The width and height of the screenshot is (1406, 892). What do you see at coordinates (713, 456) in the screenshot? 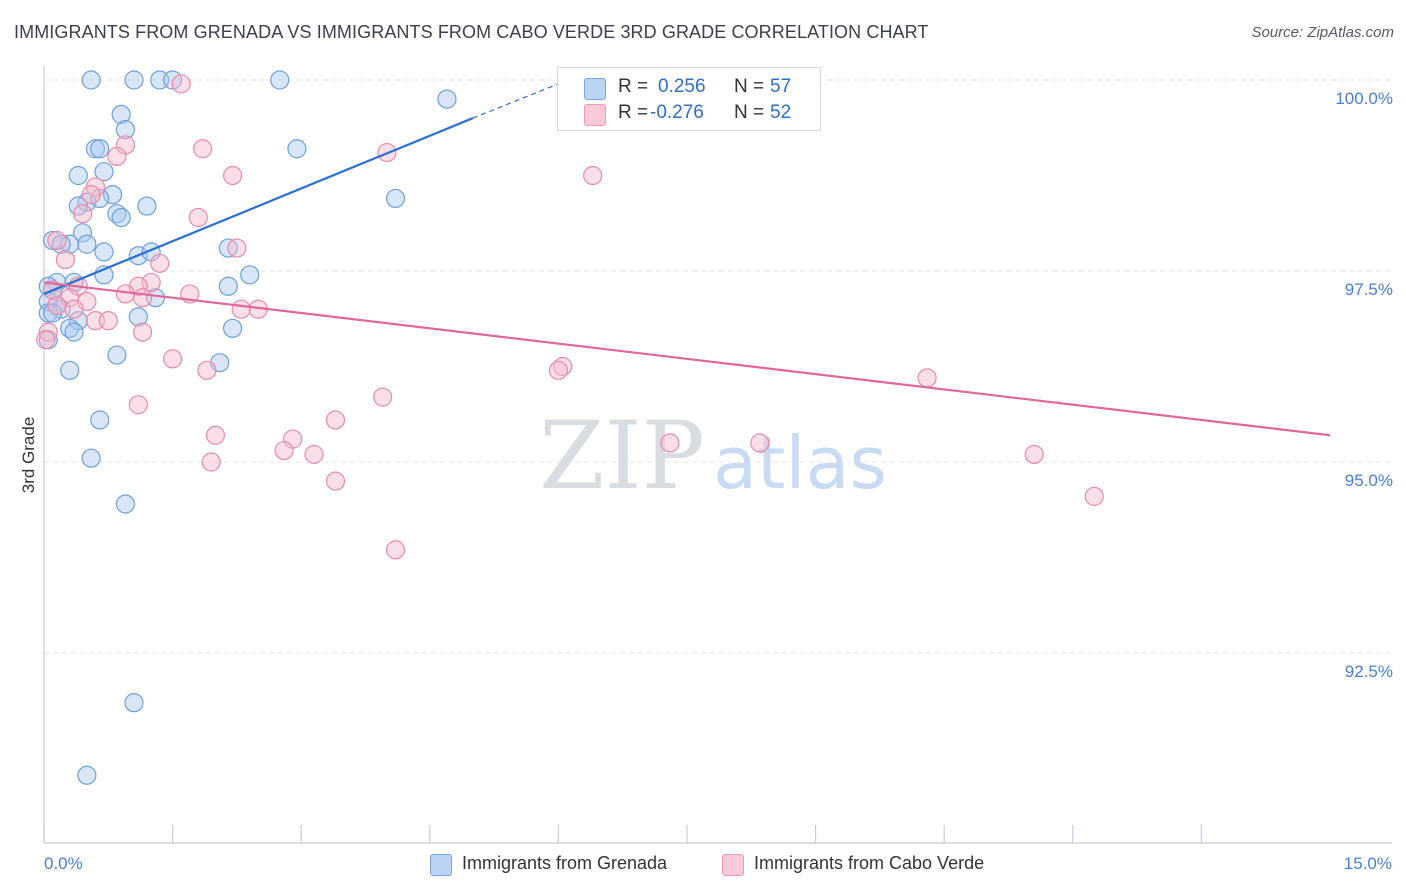
I see `watermark: ZIP atlas` at bounding box center [713, 456].